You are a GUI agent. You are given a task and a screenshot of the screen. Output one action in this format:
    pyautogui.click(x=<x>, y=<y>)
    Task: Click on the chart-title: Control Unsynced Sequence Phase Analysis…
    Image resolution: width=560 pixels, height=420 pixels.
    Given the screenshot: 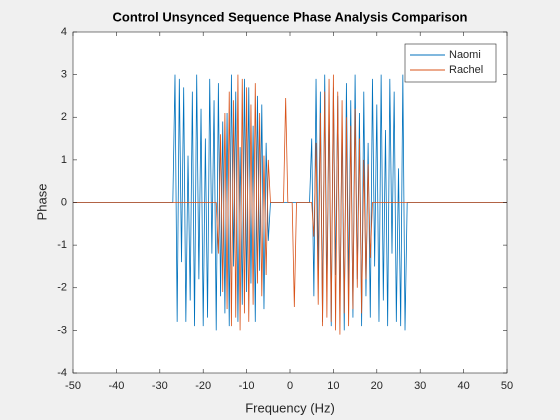 What is the action you would take?
    pyautogui.click(x=290, y=16)
    